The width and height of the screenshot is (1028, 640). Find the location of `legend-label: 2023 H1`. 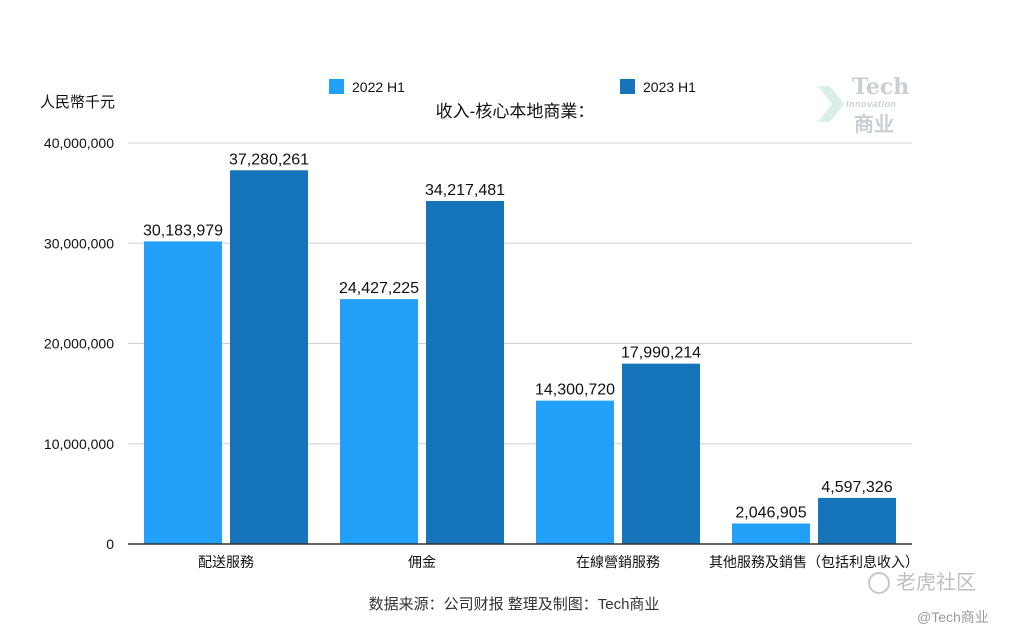

legend-label: 2023 H1 is located at coordinates (669, 87).